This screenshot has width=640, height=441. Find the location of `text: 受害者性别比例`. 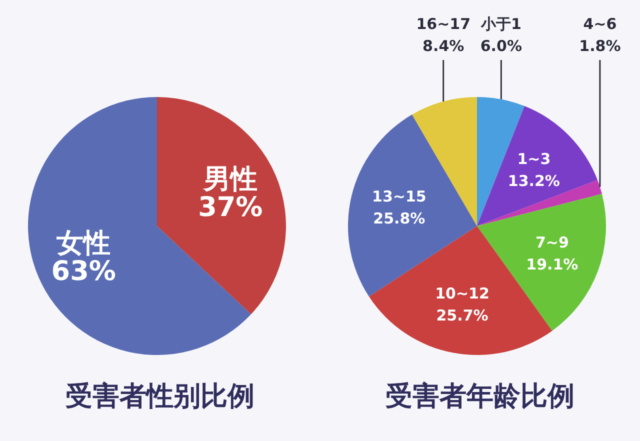

text: 受害者性别比例 is located at coordinates (160, 396).